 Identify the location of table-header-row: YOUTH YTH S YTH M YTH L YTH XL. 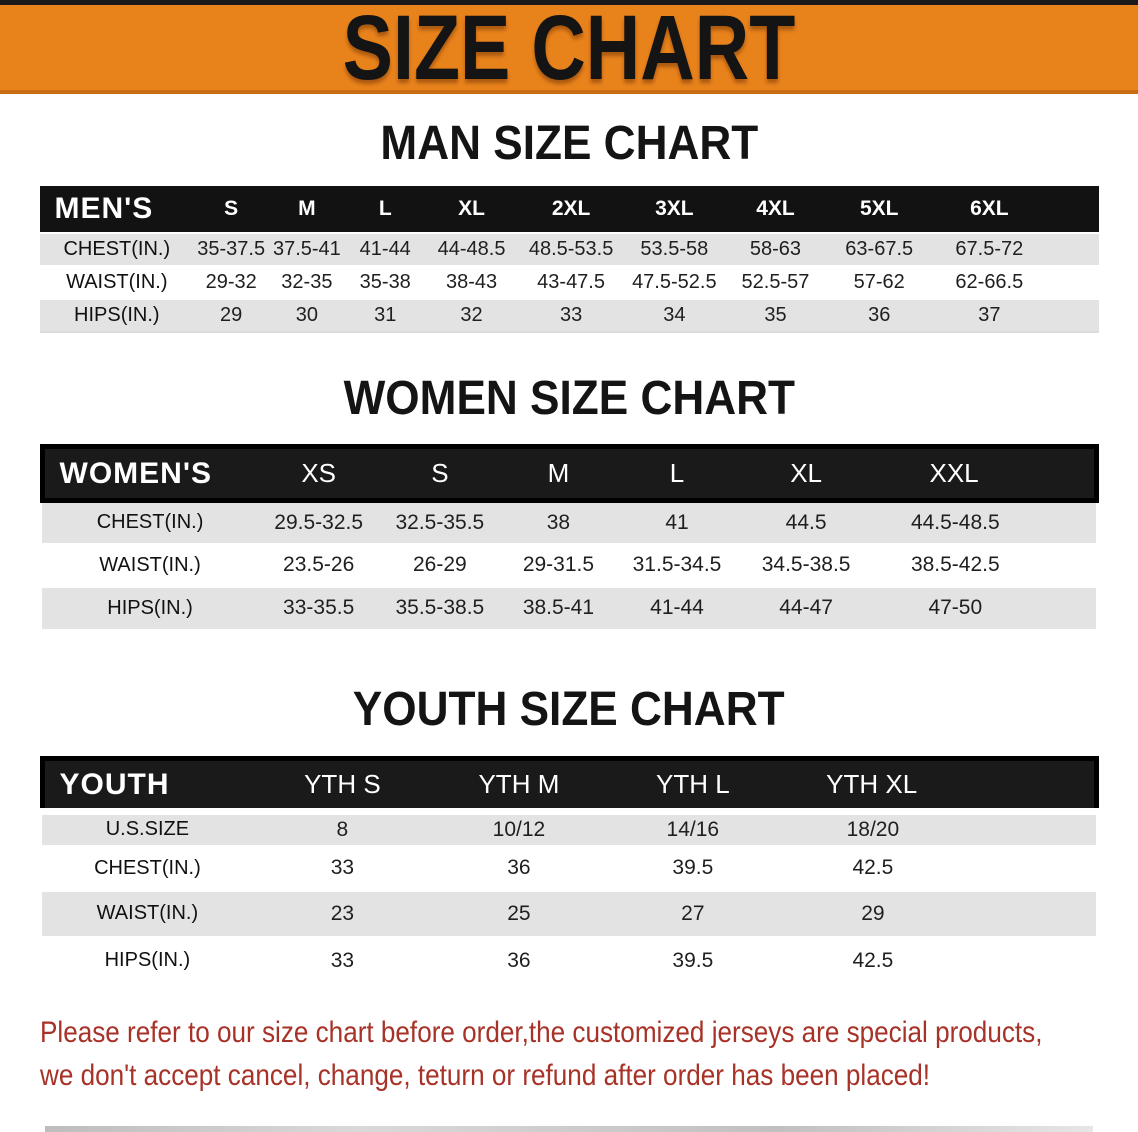
(569, 785).